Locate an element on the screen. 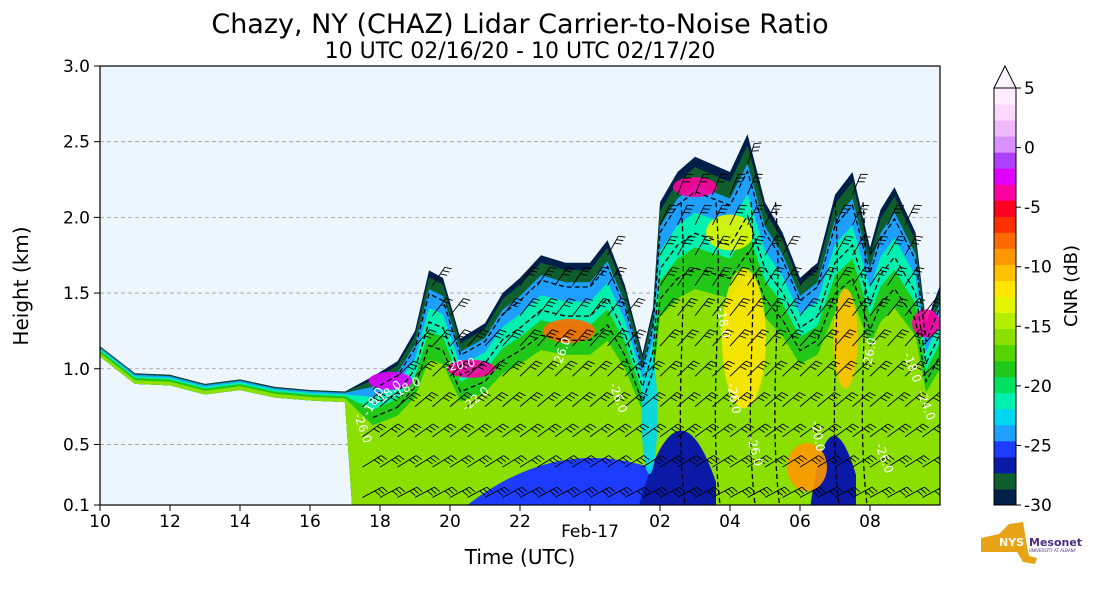 Image resolution: width=1093 pixels, height=600 pixels. x-tick-label: 02 is located at coordinates (660, 522).